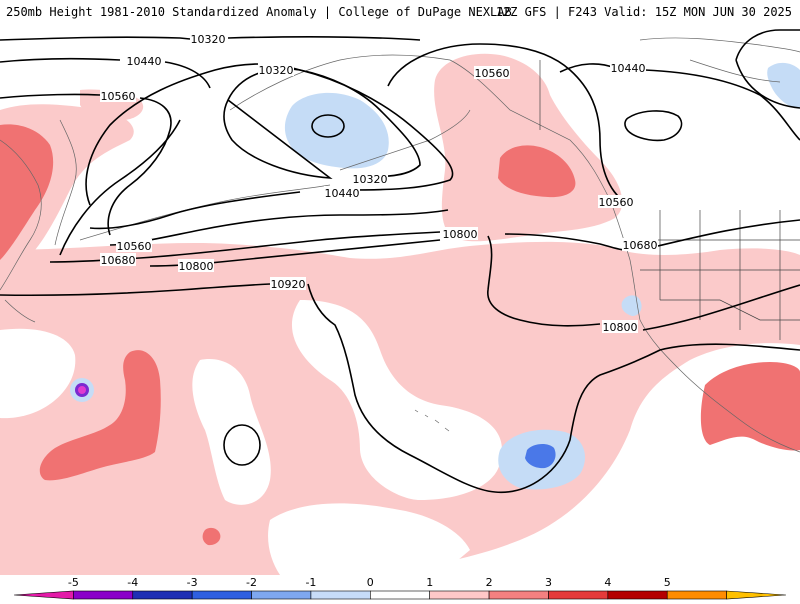 Image resolution: width=800 pixels, height=604 pixels. Describe the element at coordinates (548, 582) in the screenshot. I see `colorbar-tick-label: 3` at that location.